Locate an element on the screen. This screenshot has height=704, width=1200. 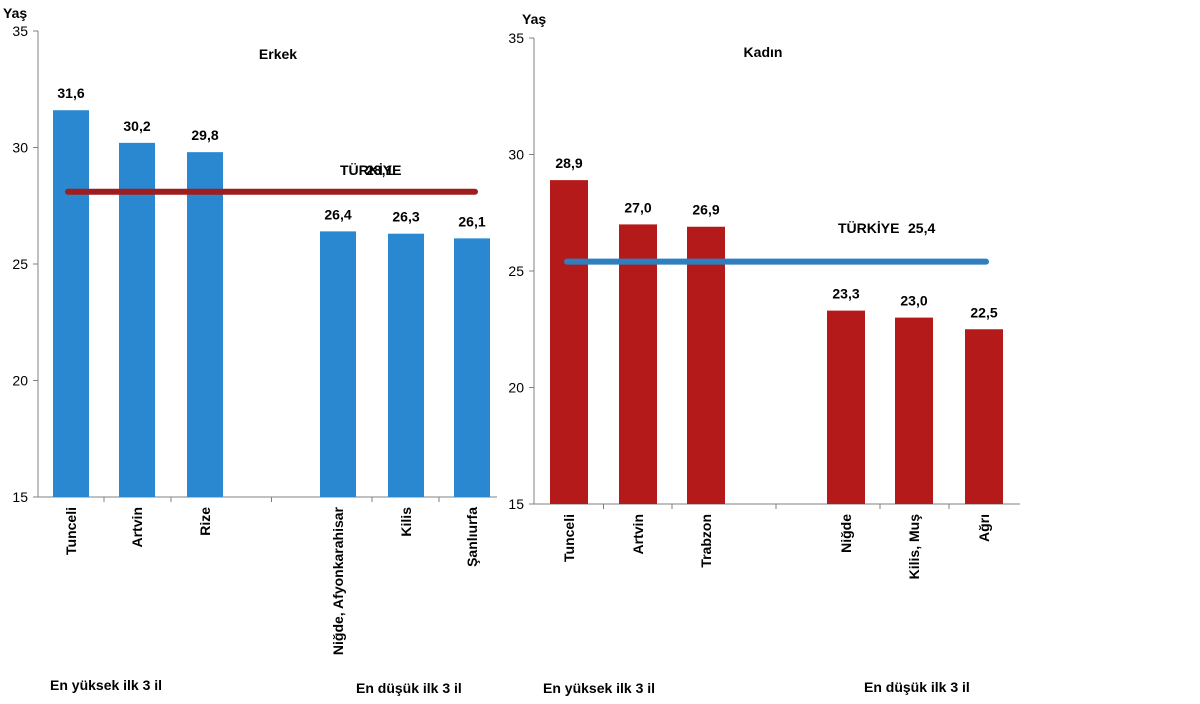
bar-value-label: 26,9 is located at coordinates (705, 210).